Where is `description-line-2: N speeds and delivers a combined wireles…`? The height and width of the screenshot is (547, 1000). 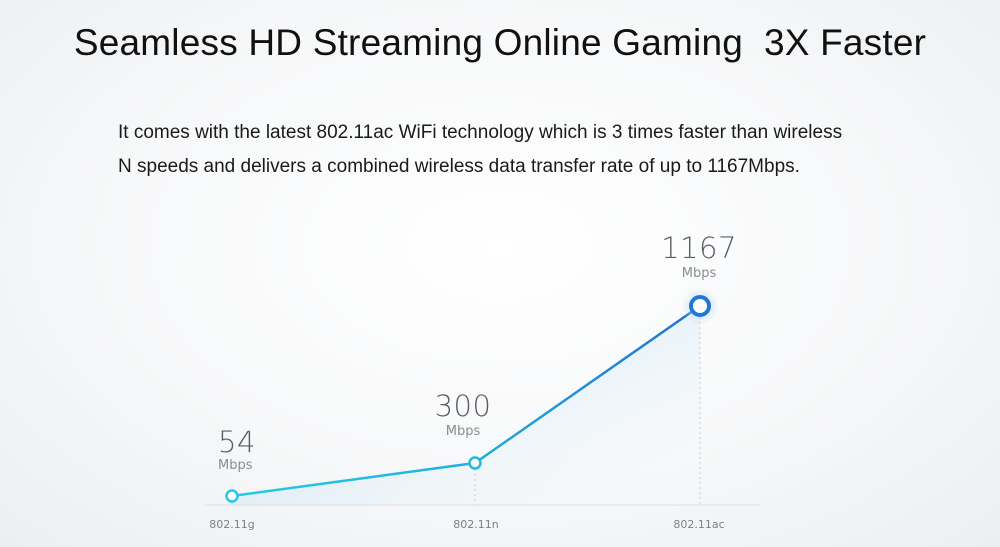 description-line-2: N speeds and delivers a combined wireles… is located at coordinates (459, 166).